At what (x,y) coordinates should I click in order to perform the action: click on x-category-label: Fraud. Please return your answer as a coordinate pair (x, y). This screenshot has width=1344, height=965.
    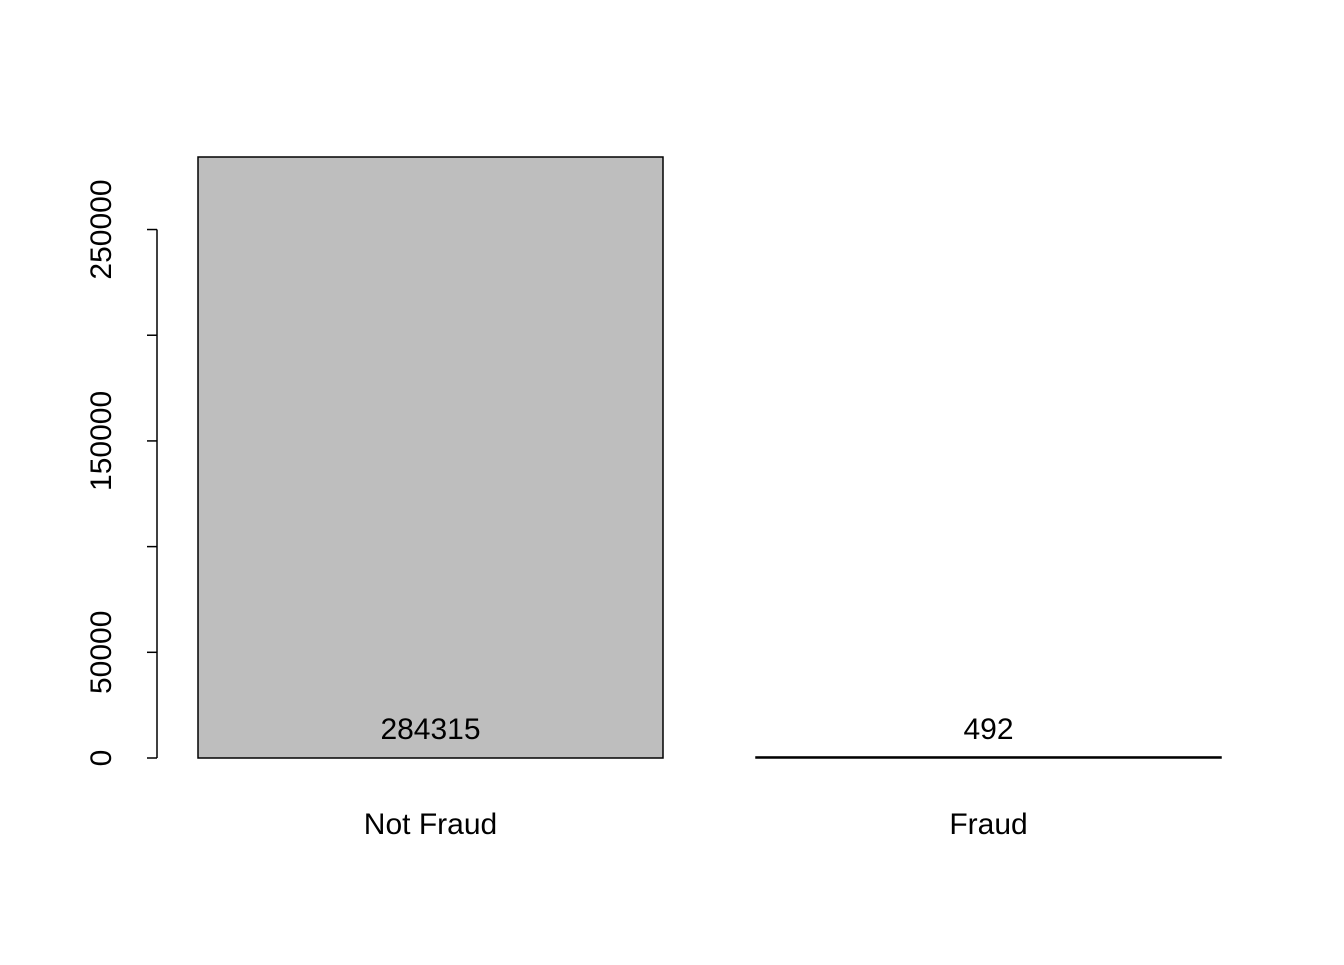
    Looking at the image, I should click on (988, 824).